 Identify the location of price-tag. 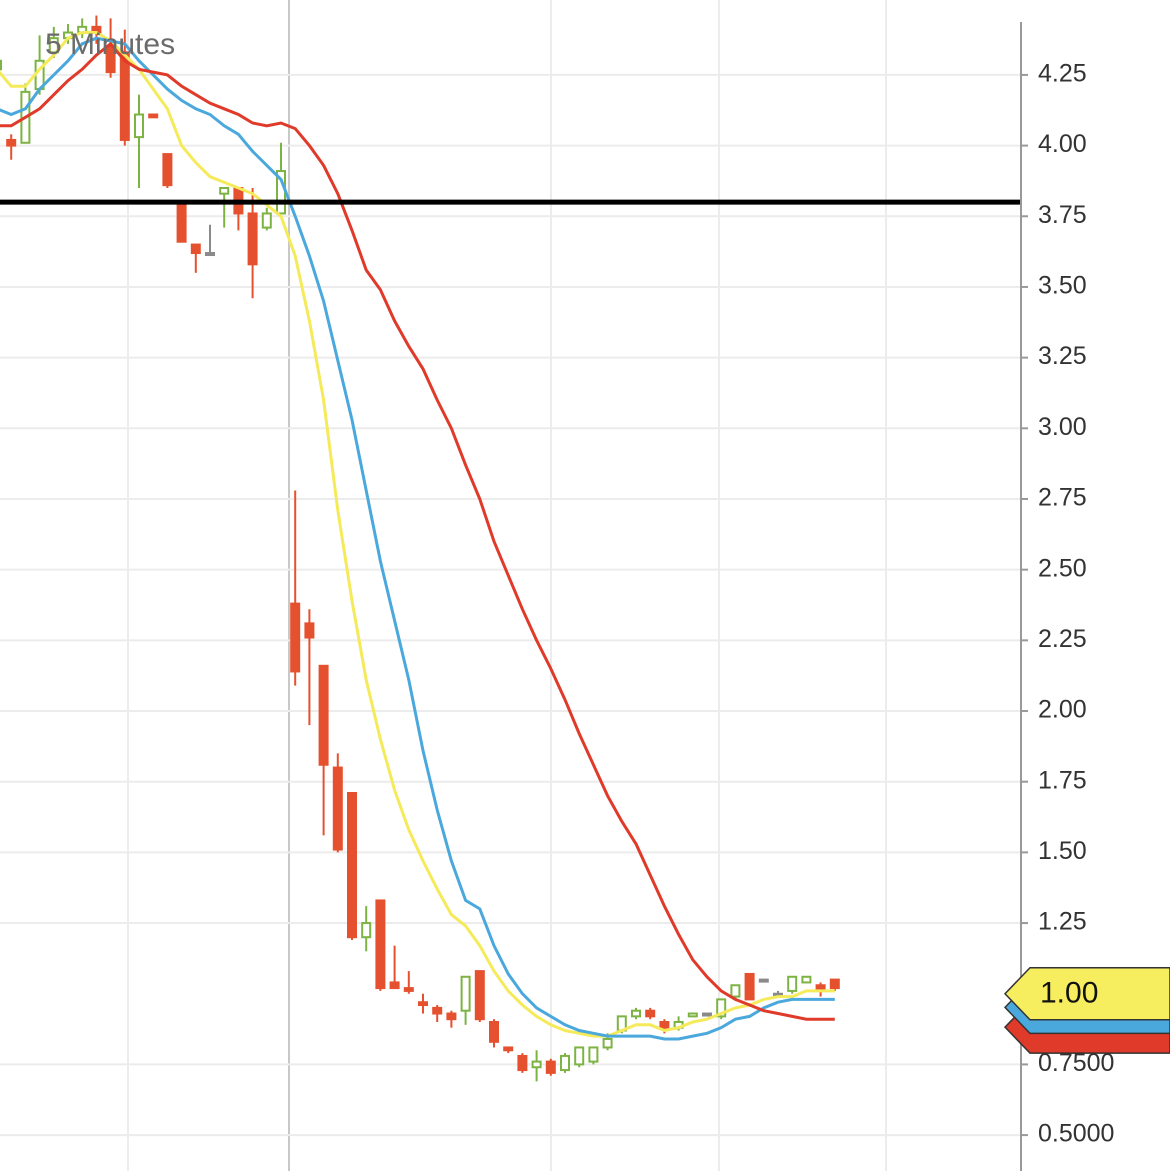
(1086, 993).